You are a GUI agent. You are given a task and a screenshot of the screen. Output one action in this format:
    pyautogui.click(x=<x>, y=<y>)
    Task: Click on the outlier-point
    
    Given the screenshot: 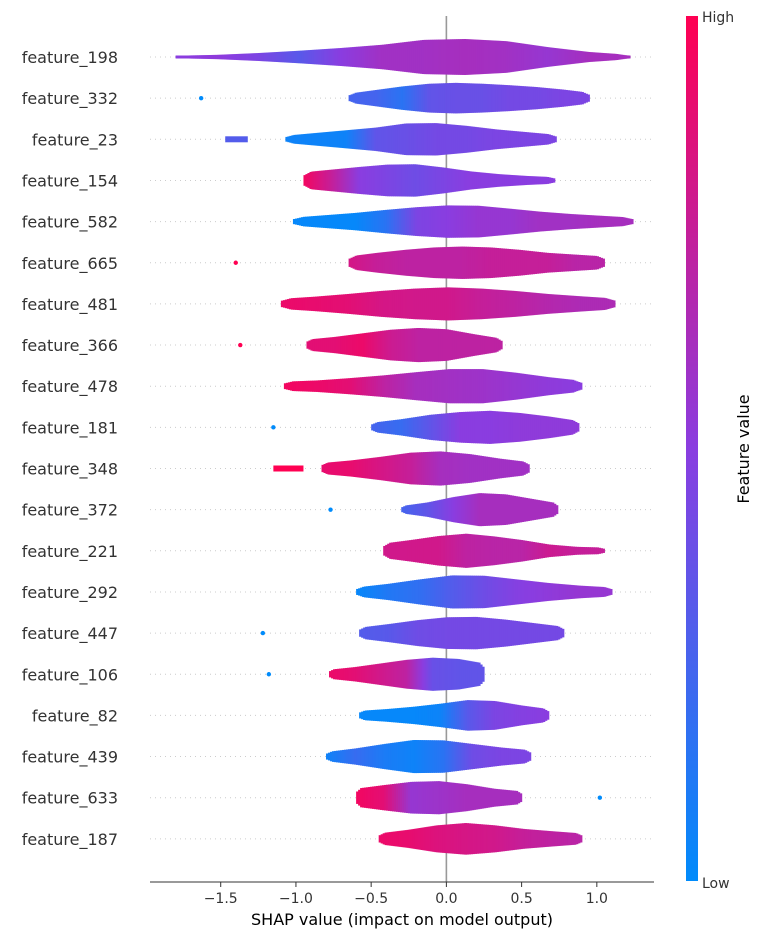 What is the action you would take?
    pyautogui.click(x=201, y=98)
    